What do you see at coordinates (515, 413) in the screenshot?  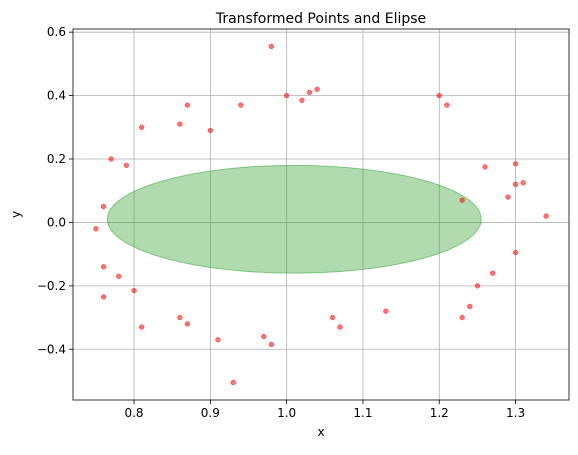 I see `x-tick-label: 1.3` at bounding box center [515, 413].